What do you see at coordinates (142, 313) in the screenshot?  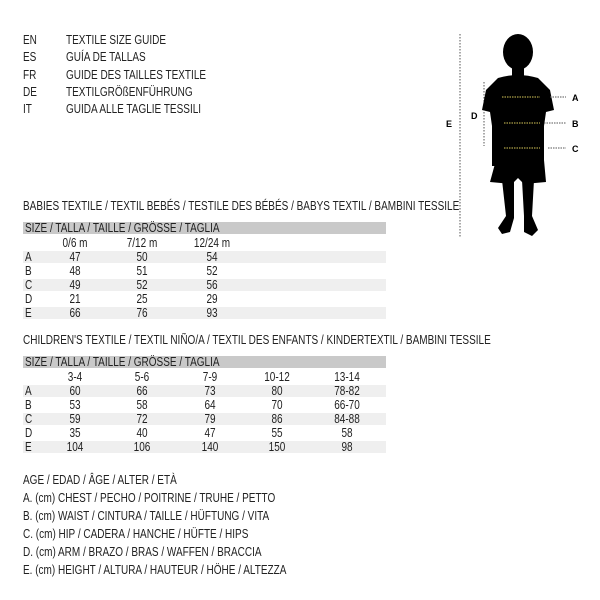 I see `table-cell: 76` at bounding box center [142, 313].